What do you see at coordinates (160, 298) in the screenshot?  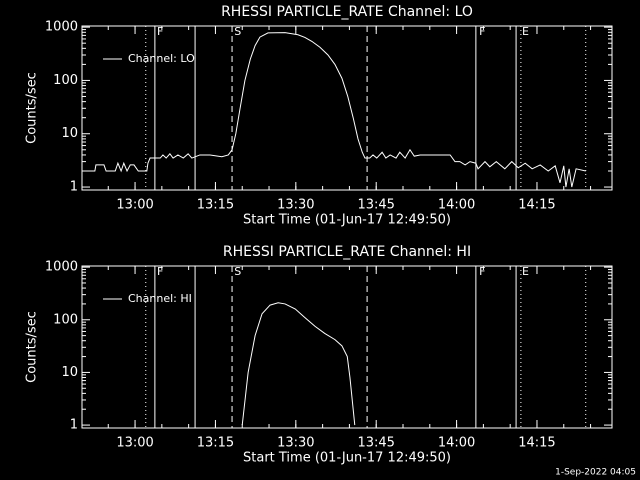 I see `legend-label: Channel: HI` at bounding box center [160, 298].